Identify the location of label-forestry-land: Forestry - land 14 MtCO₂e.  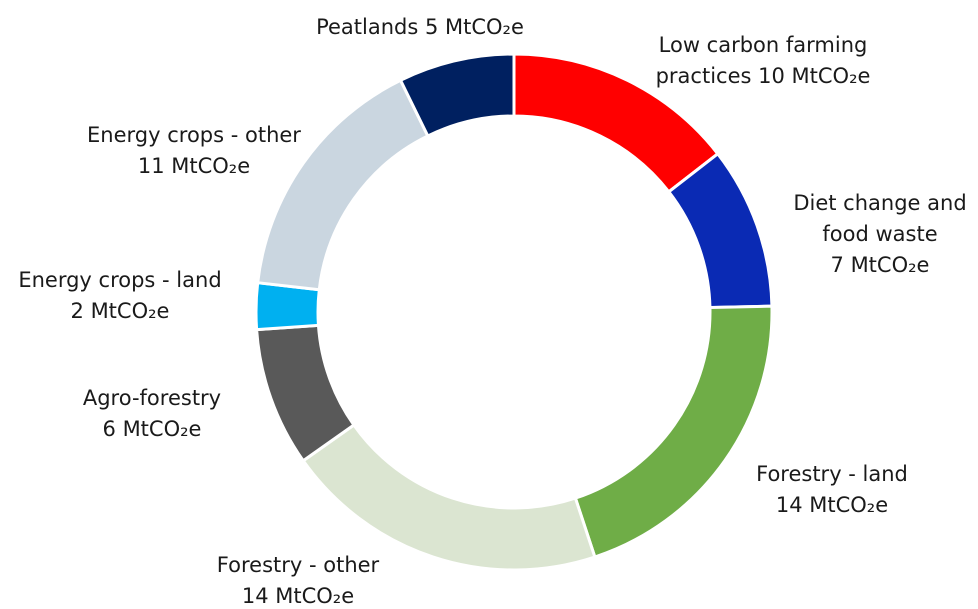
(832, 489).